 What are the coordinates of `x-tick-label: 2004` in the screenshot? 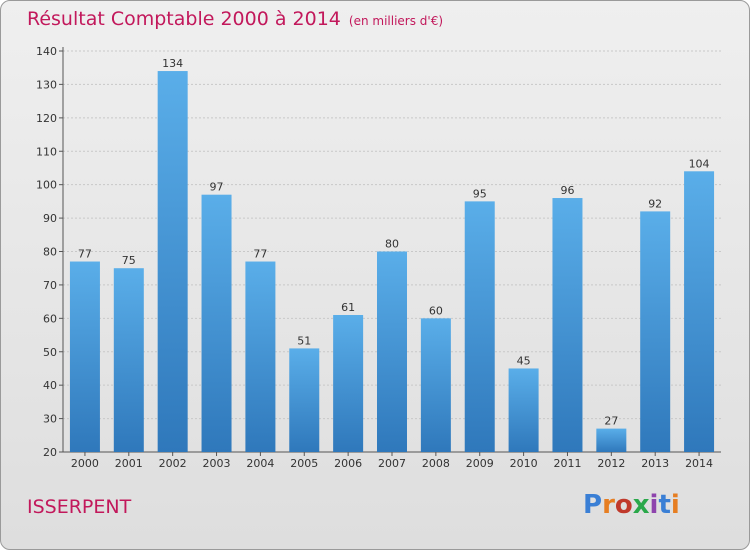 It's located at (260, 463).